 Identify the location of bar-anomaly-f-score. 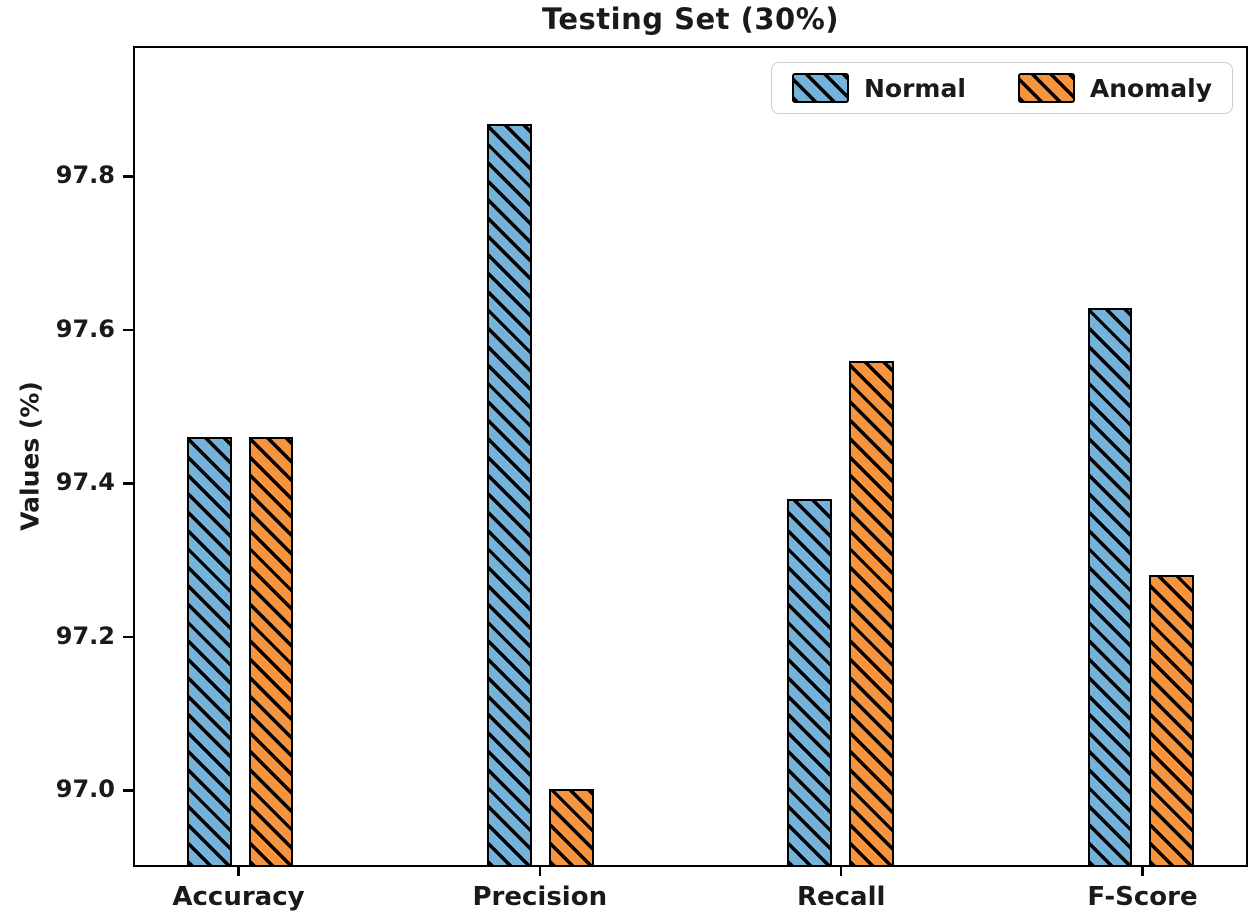
(1172, 719).